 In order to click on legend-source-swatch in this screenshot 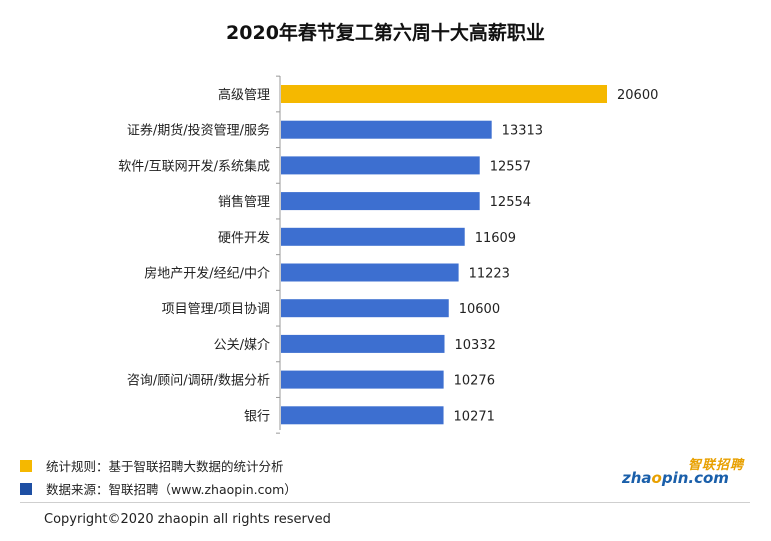, I will do `click(26, 488)`.